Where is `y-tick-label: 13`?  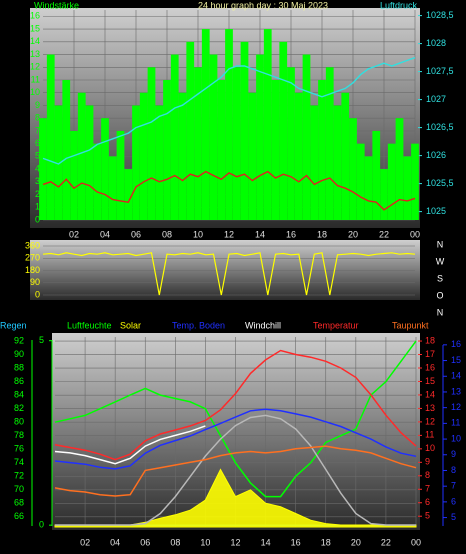 y-tick-label: 13 is located at coordinates (456, 391).